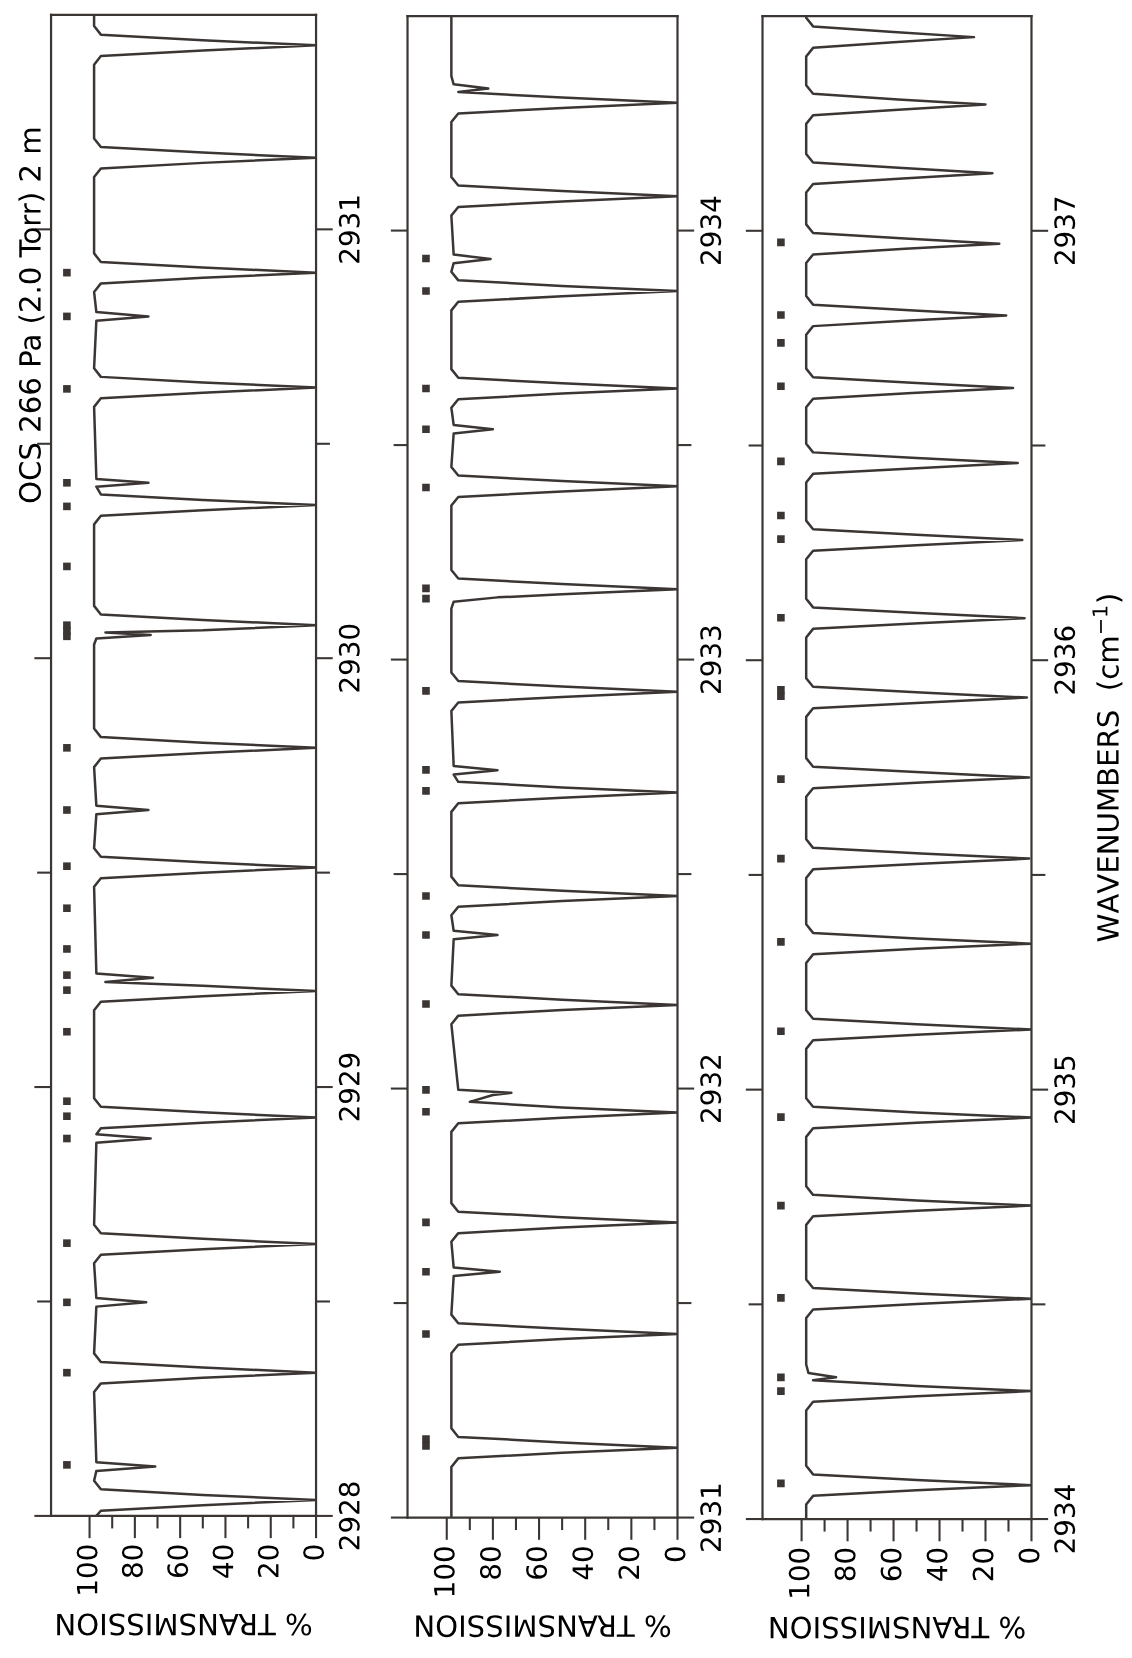  I want to click on y-tick-label: 2935, so click(1065, 1089).